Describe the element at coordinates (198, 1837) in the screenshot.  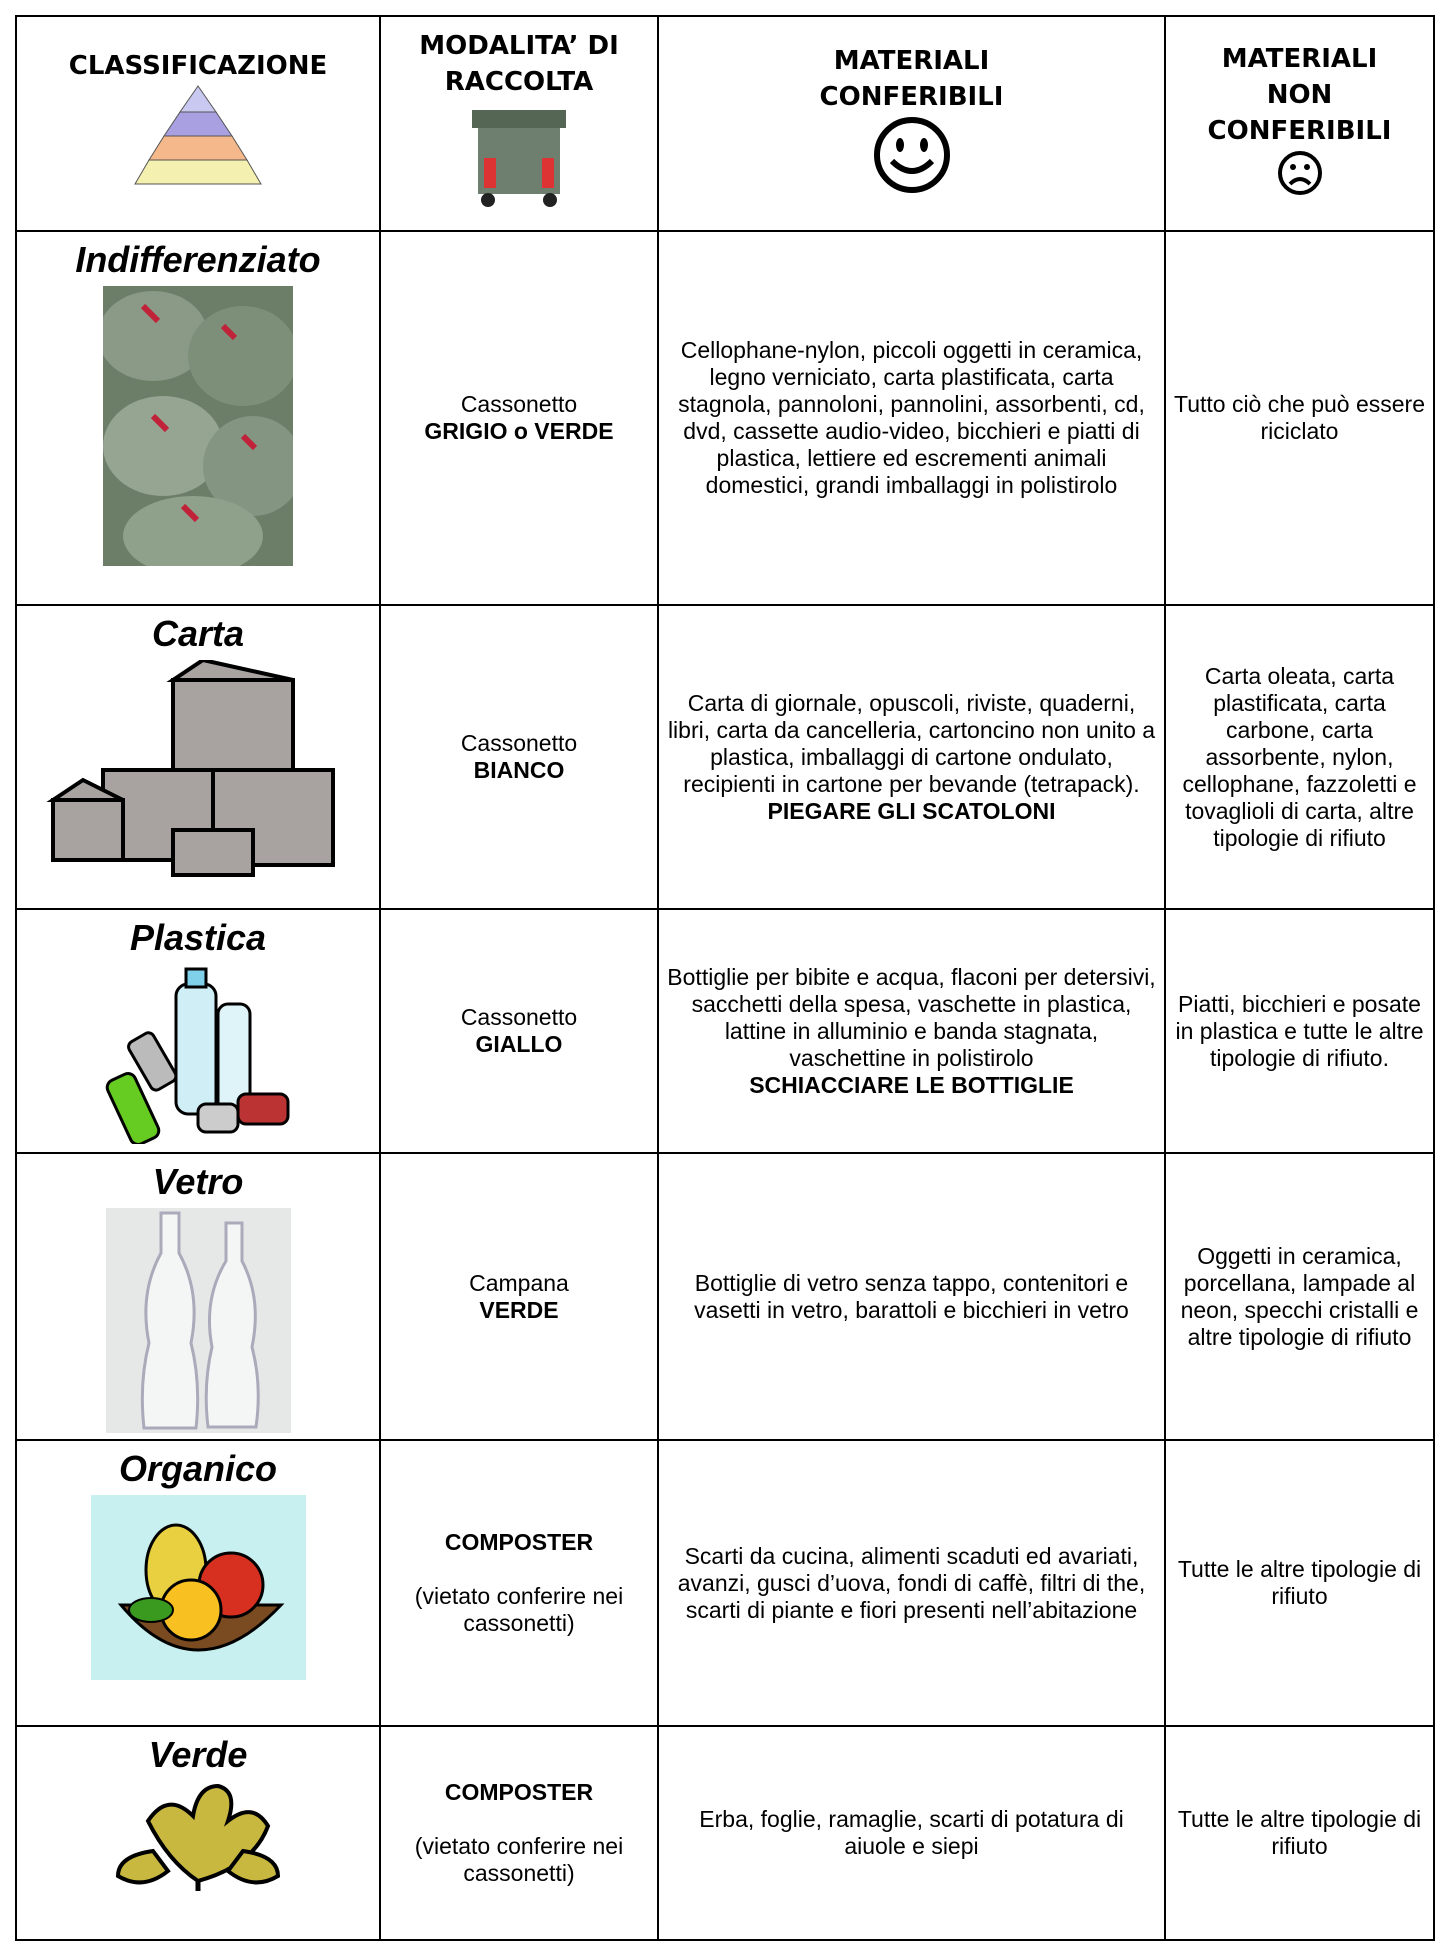
I see `leaves-picture` at that location.